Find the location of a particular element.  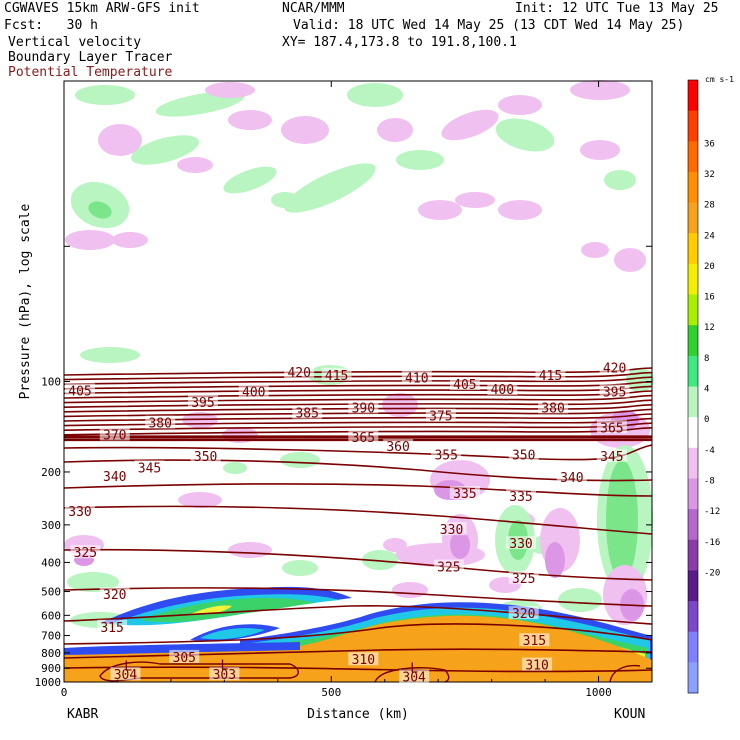

colorbar-label: -8 is located at coordinates (709, 481).